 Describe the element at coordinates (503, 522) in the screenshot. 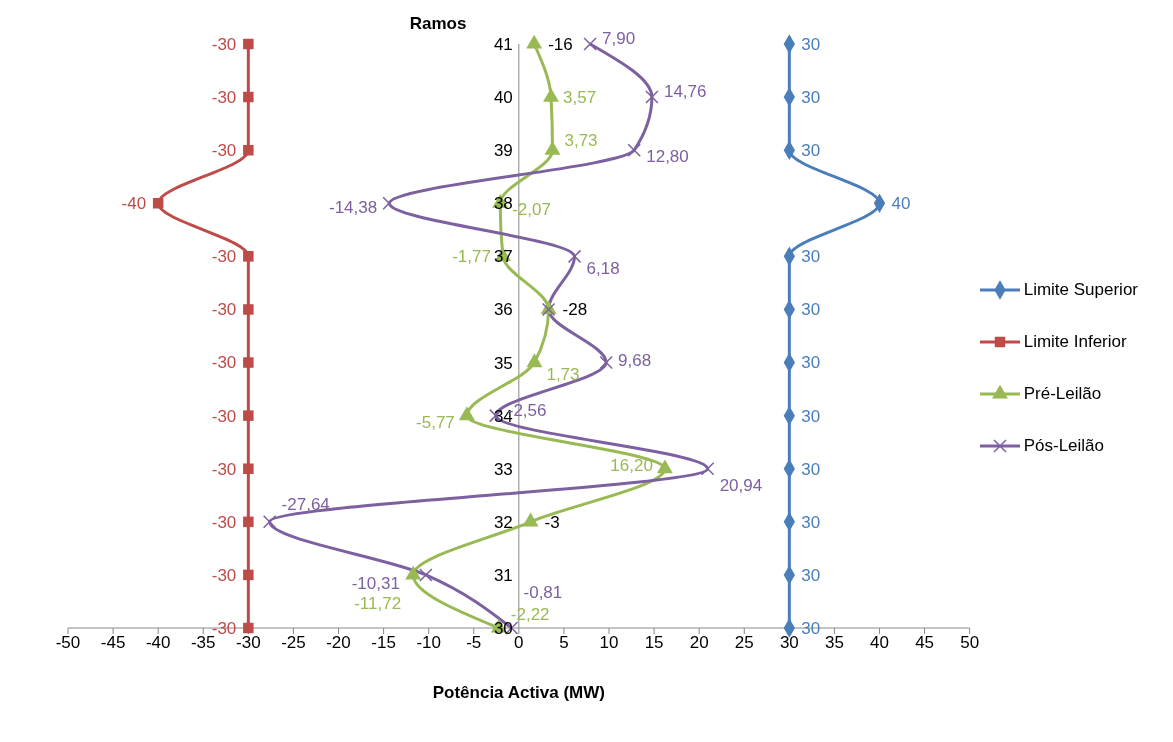

I see `y-tick-label: 32` at that location.